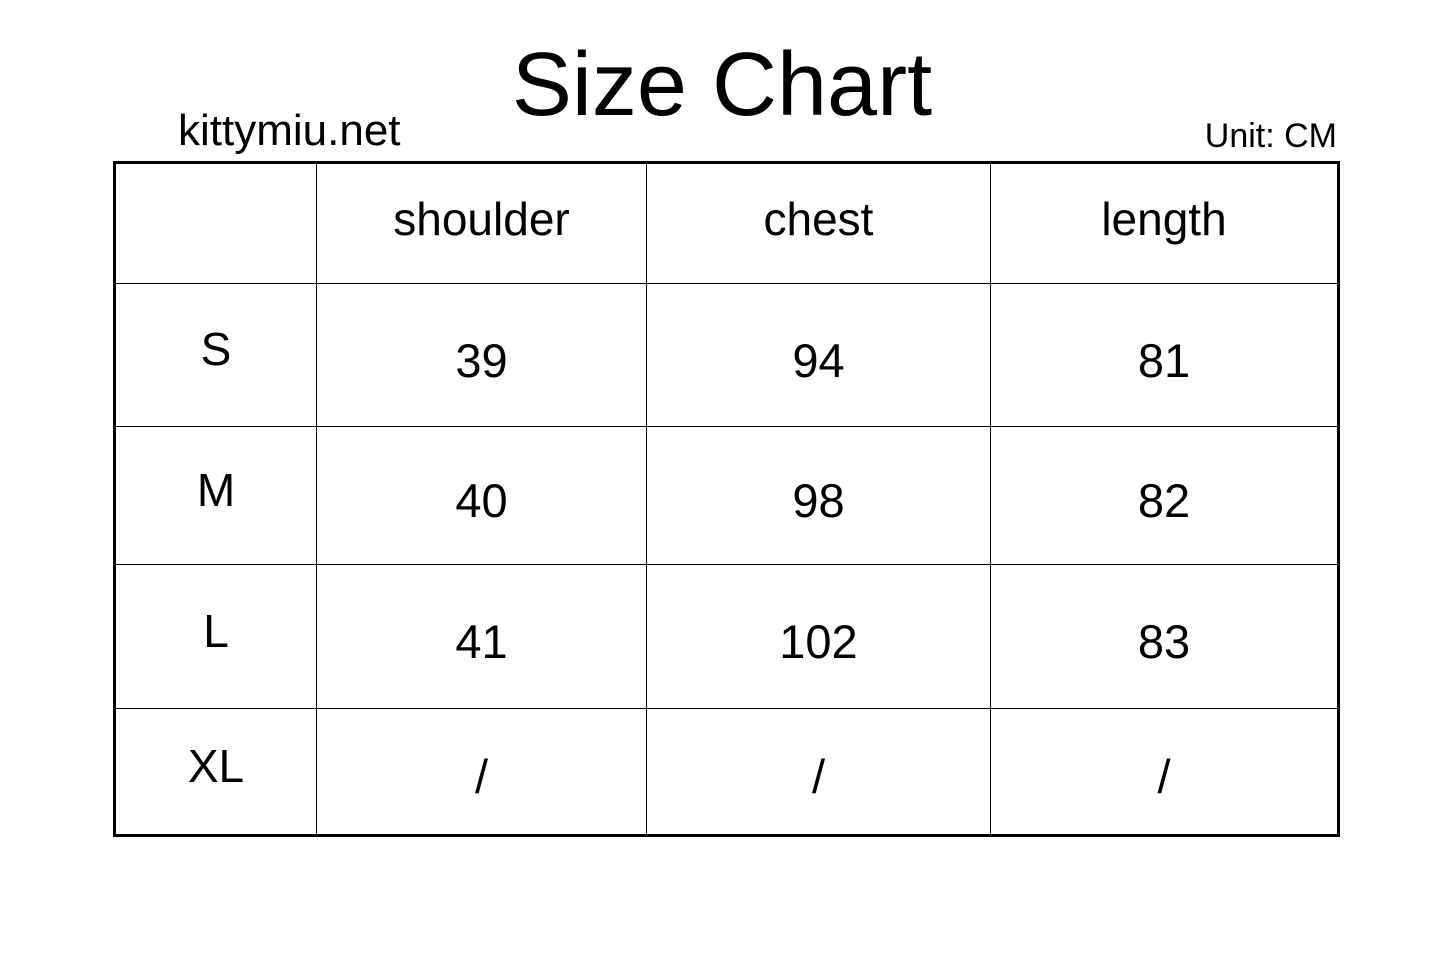 The height and width of the screenshot is (968, 1440). What do you see at coordinates (215, 495) in the screenshot?
I see `size-cell: M` at bounding box center [215, 495].